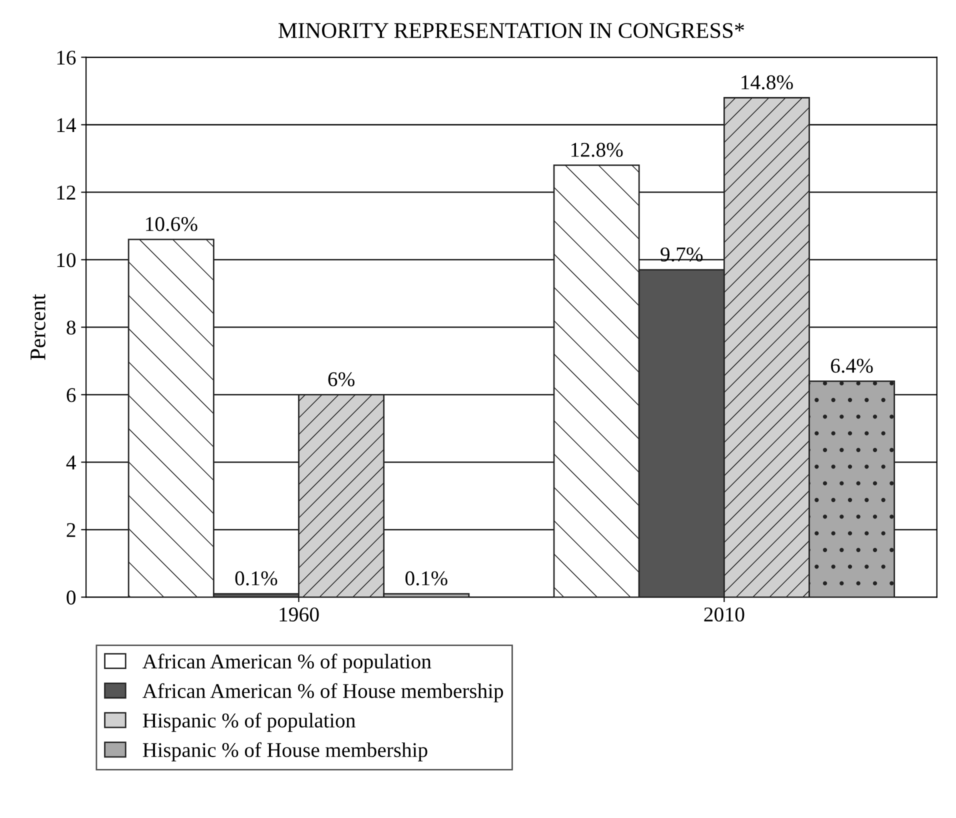 This screenshot has width=956, height=818. I want to click on data-label: 9.7%, so click(681, 254).